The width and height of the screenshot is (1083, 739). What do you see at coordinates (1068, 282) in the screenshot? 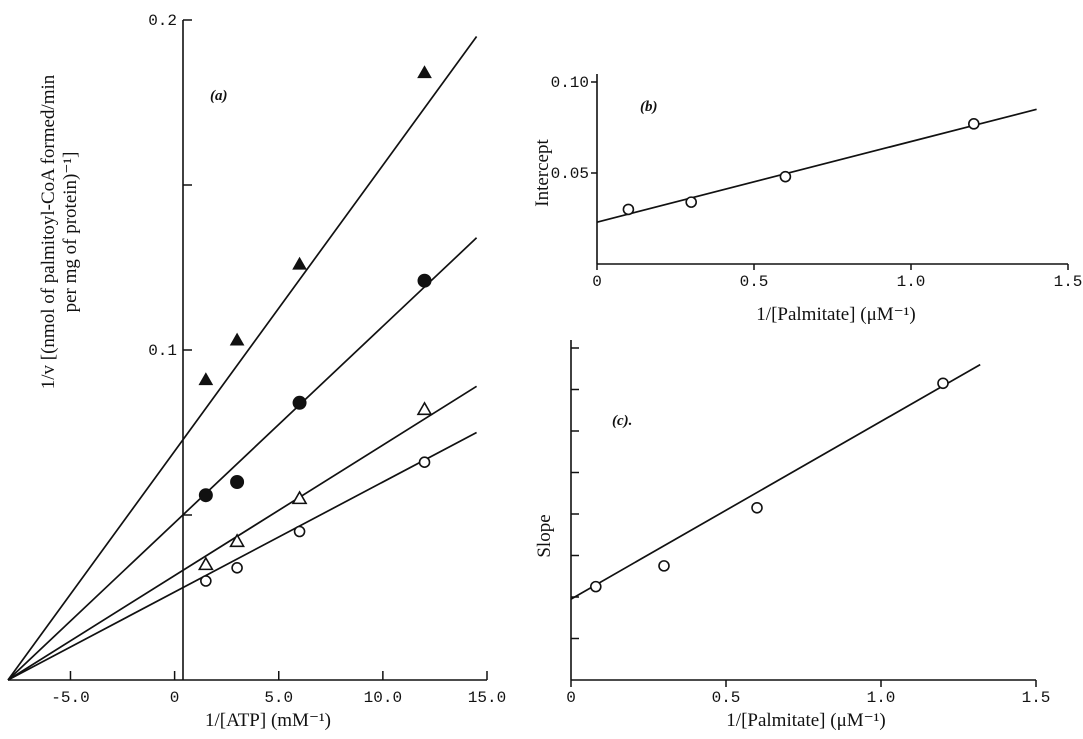
I see `panel-b-x-tick-label: 1.5` at bounding box center [1068, 282].